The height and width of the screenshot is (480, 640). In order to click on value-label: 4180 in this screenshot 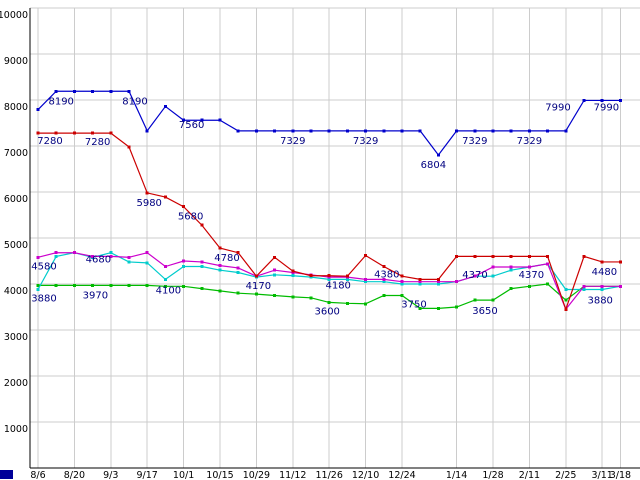, I will do `click(337, 286)`.